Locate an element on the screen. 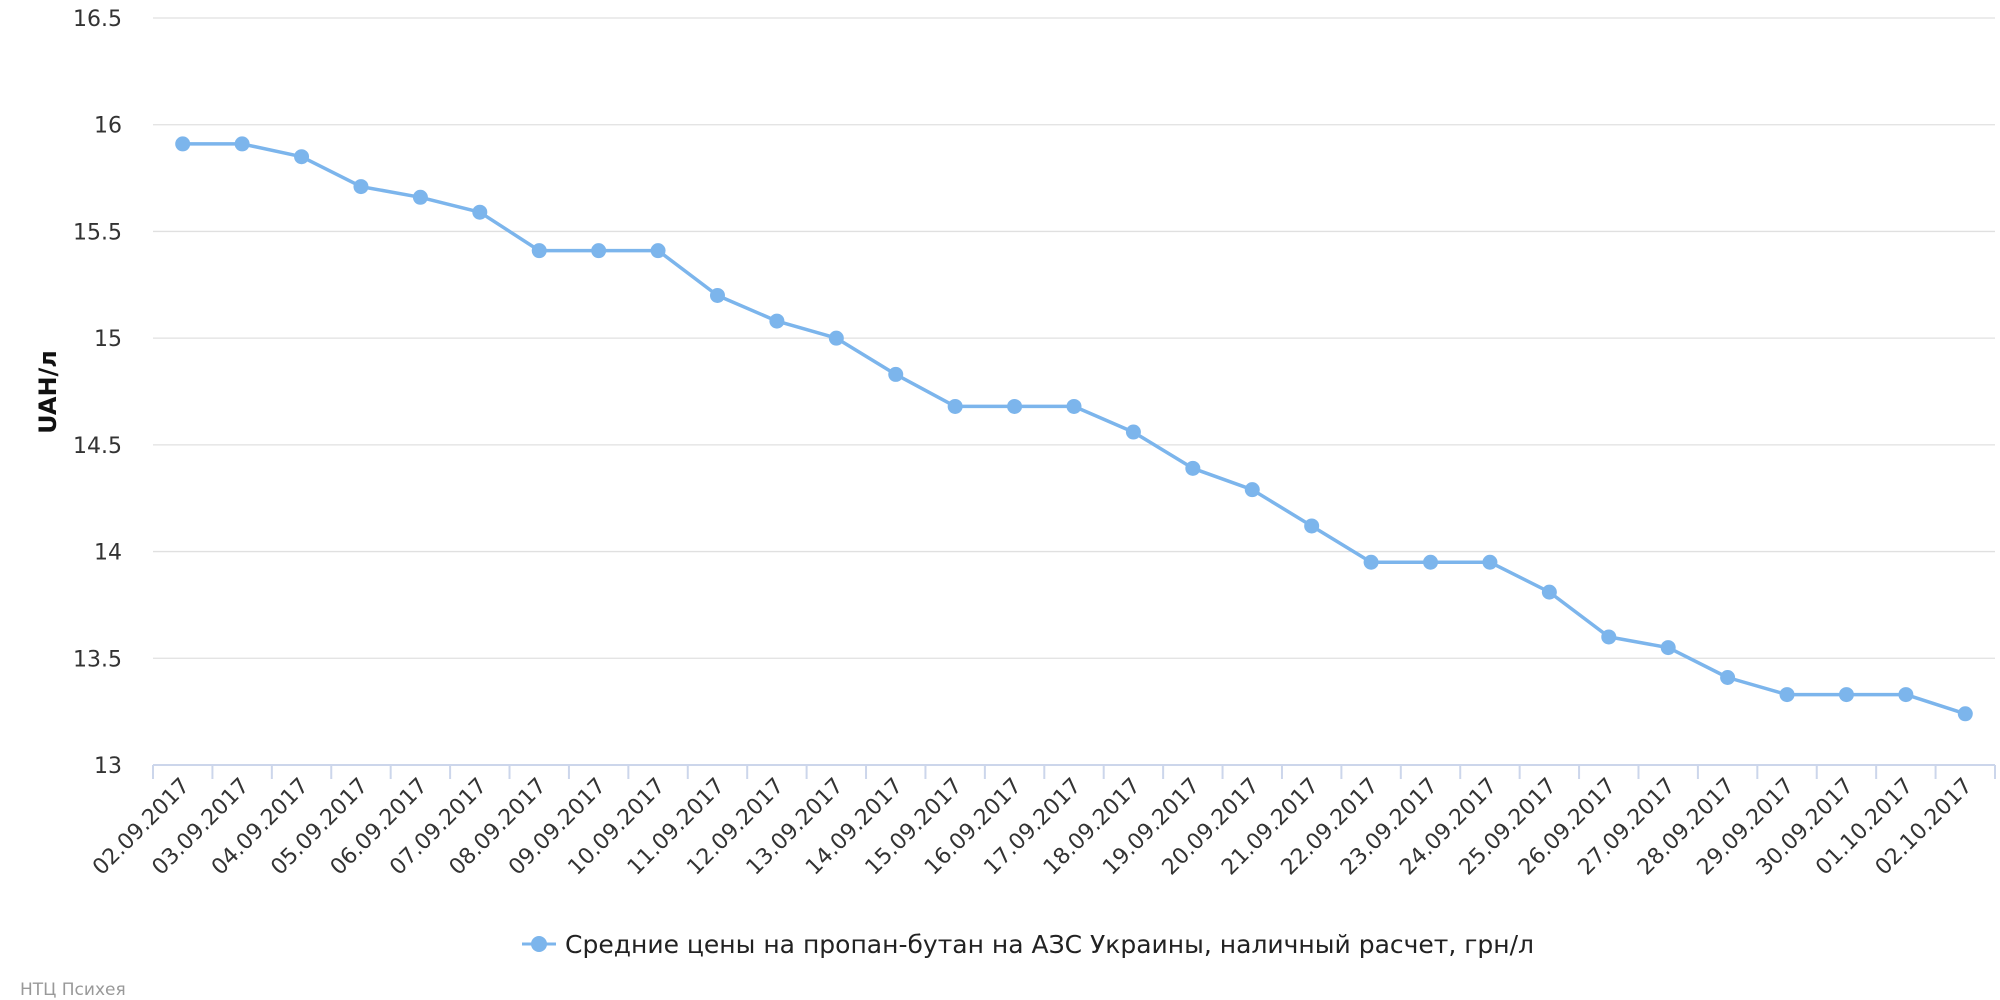 The height and width of the screenshot is (1000, 2000). y-tick-label: 14.5 is located at coordinates (97, 446).